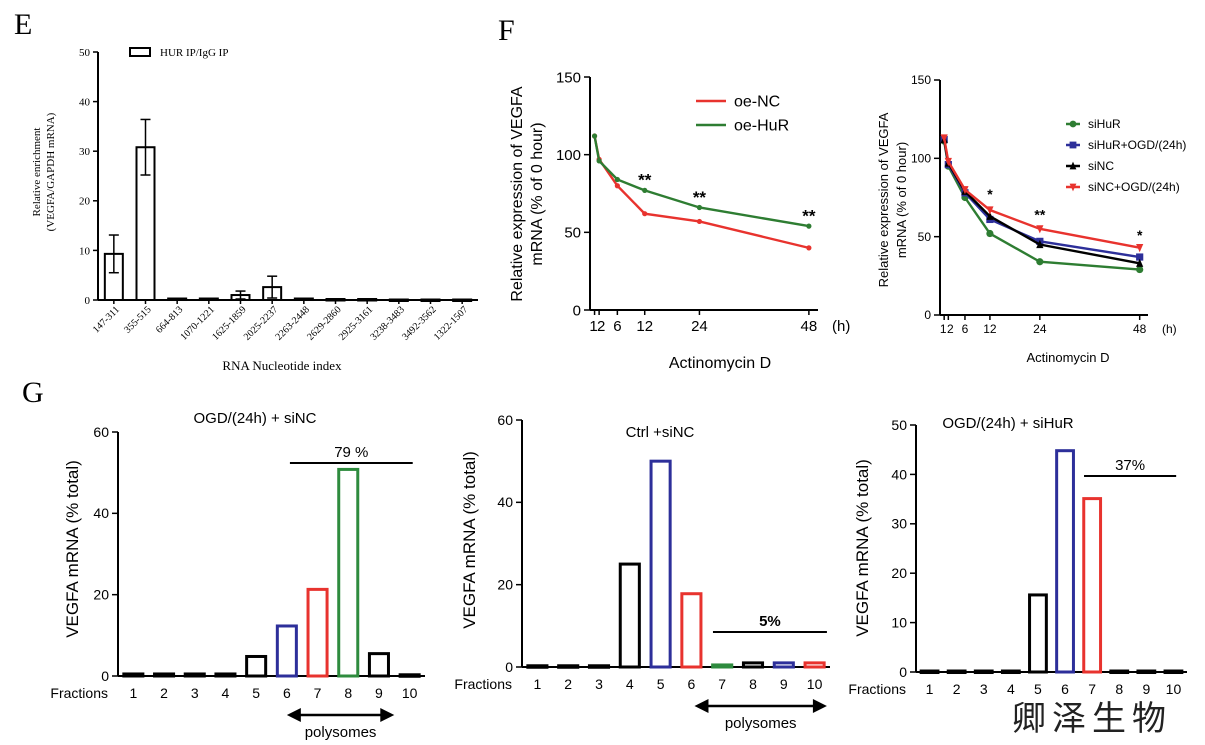 The height and width of the screenshot is (745, 1205). What do you see at coordinates (451, 323) in the screenshot?
I see `x-tick-label: 1322-1507` at bounding box center [451, 323].